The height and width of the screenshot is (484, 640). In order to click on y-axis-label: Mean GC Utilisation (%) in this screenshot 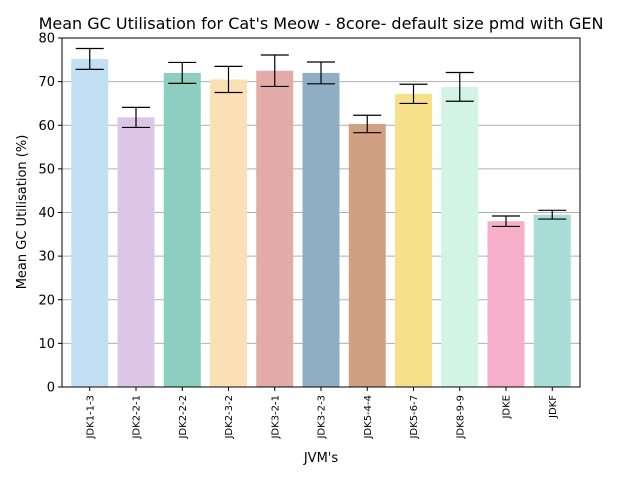, I will do `click(22, 212)`.